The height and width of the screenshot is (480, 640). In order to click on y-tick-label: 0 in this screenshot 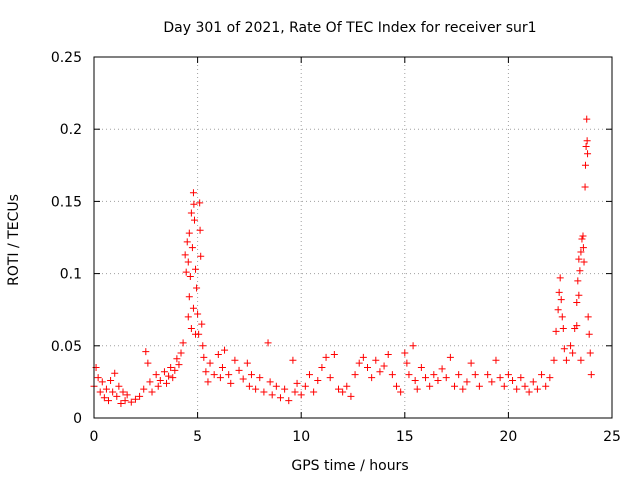, I will do `click(77, 419)`.